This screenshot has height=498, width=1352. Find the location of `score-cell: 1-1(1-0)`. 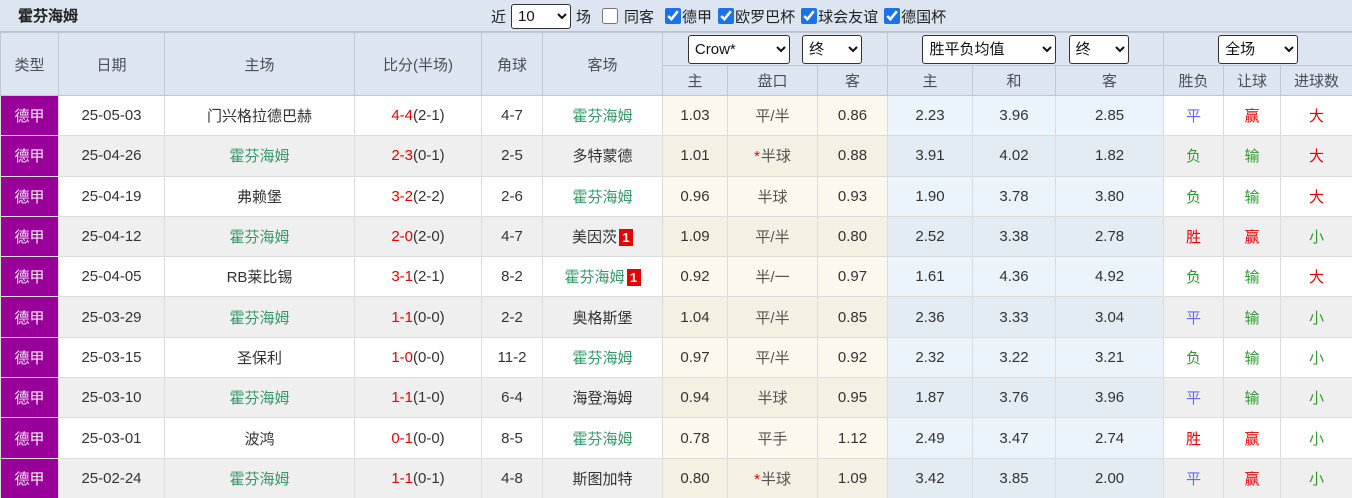

score-cell: 1-1(1-0) is located at coordinates (418, 398).